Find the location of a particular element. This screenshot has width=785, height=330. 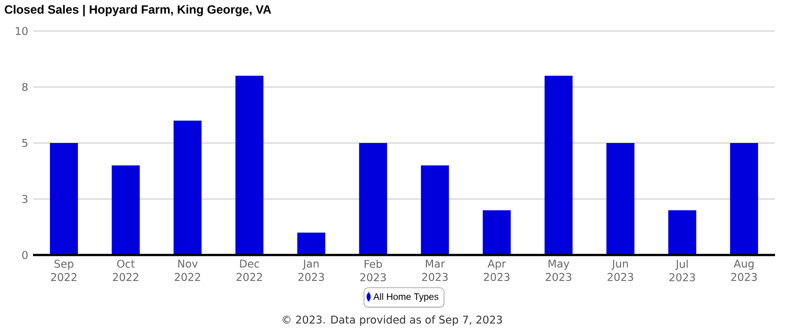

x-tick-label: Aug 2023 is located at coordinates (744, 270).